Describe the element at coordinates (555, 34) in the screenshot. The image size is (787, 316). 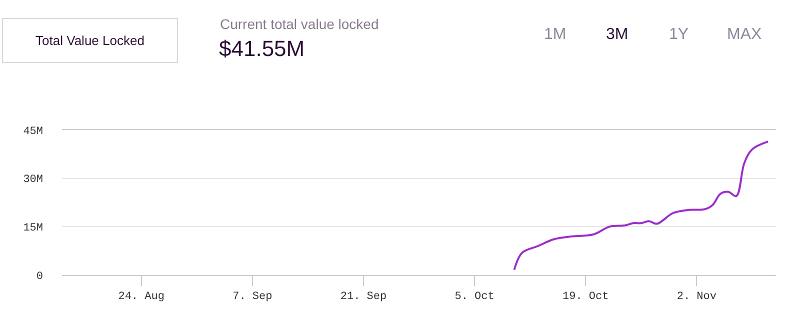
I see `text: 1M` at that location.